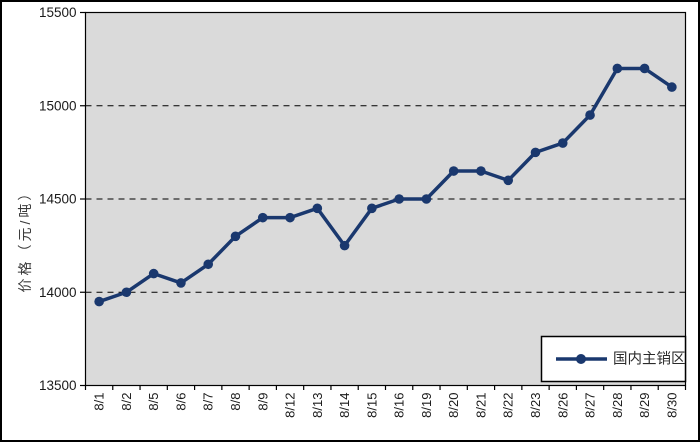 This screenshot has height=442, width=700. Describe the element at coordinates (99, 402) in the screenshot. I see `x-tick-label: 8/1` at that location.